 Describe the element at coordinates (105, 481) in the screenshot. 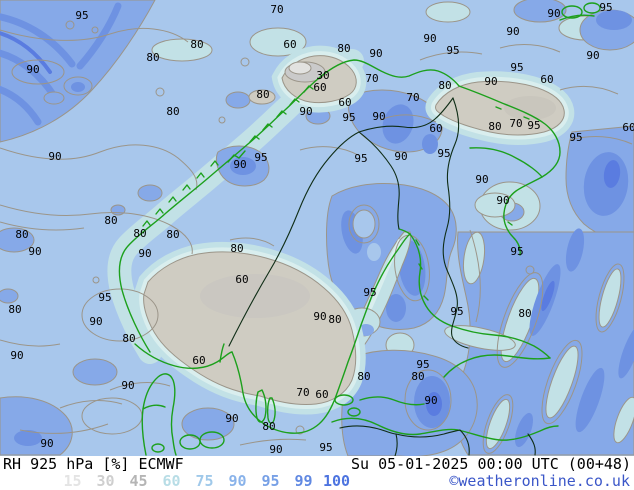

I see `scale-value-30: 30` at that location.